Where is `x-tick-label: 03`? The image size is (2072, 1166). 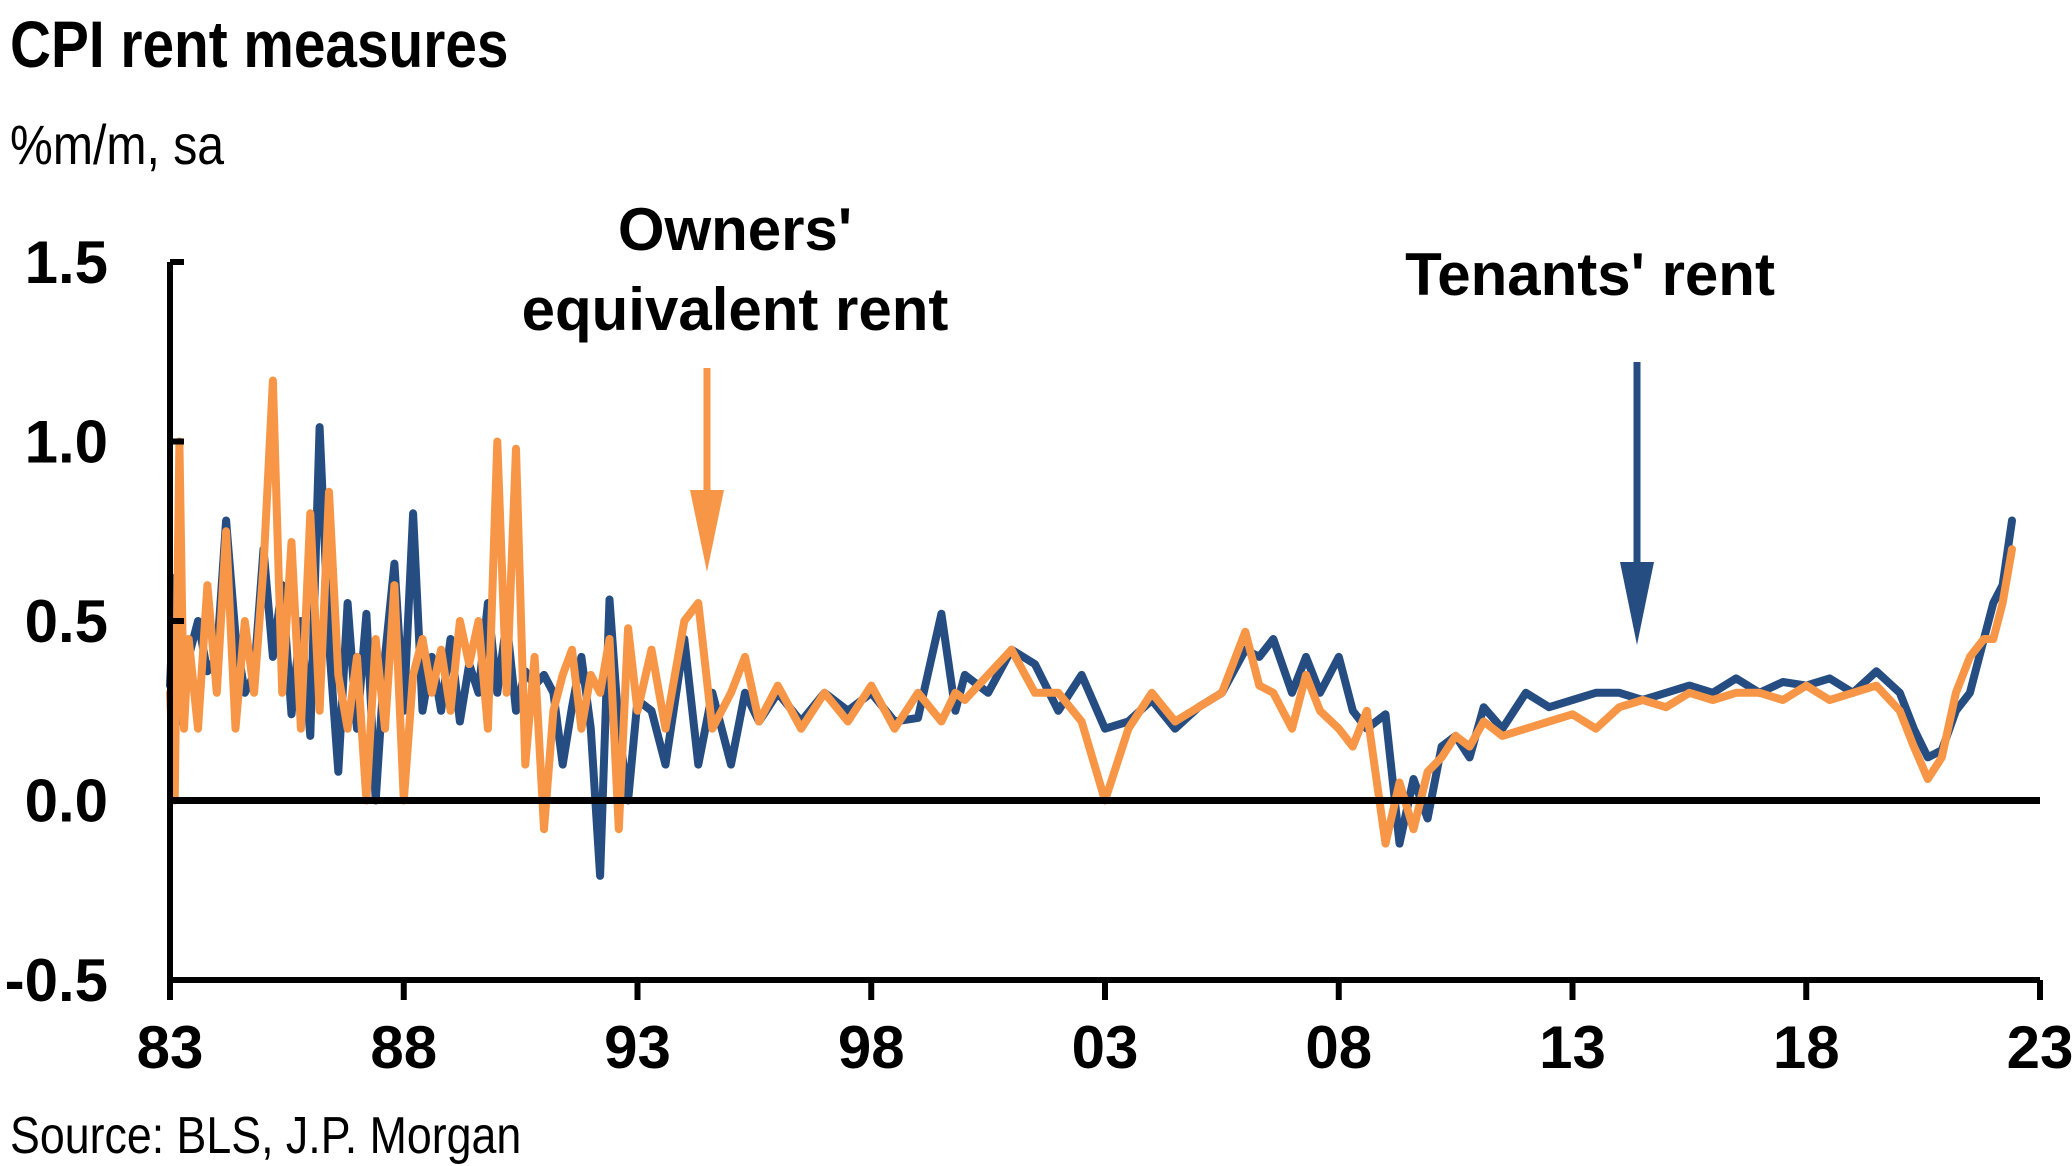
x-tick-label: 03 is located at coordinates (1105, 1047).